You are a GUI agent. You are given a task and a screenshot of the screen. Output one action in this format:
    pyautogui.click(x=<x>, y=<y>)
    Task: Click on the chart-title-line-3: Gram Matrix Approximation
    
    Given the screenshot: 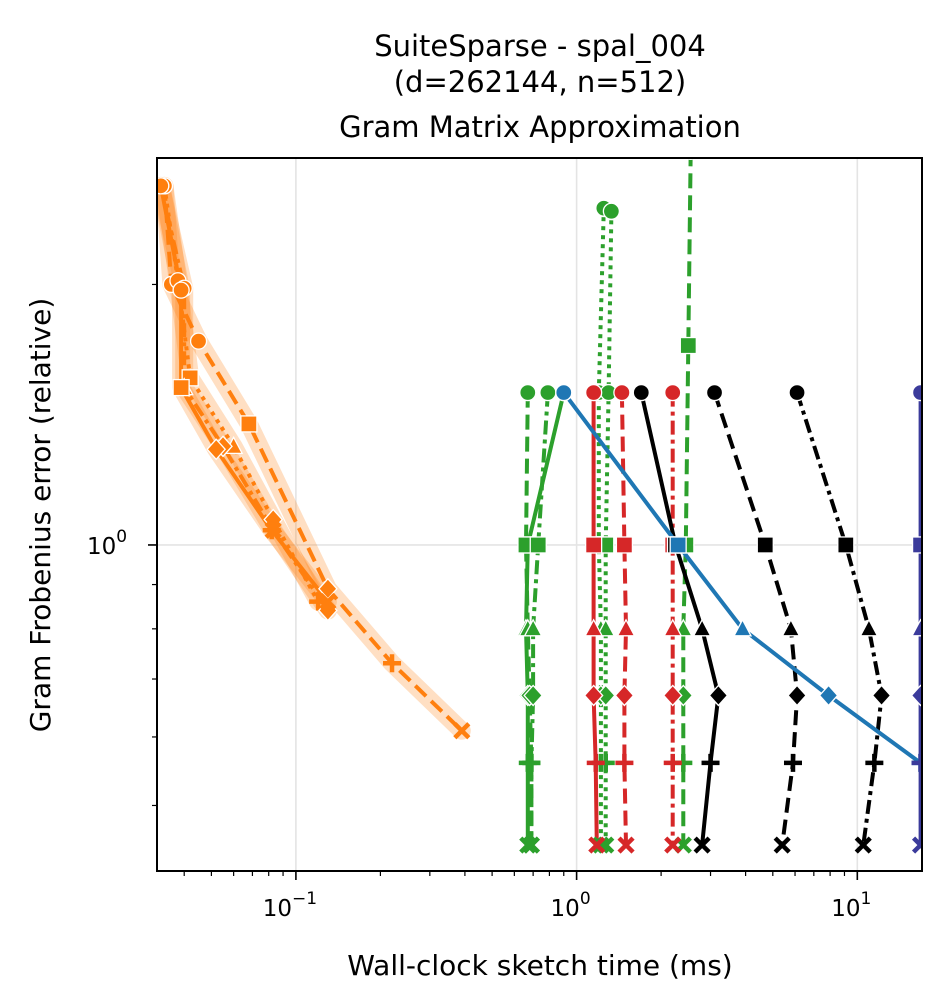 What is the action you would take?
    pyautogui.click(x=540, y=127)
    